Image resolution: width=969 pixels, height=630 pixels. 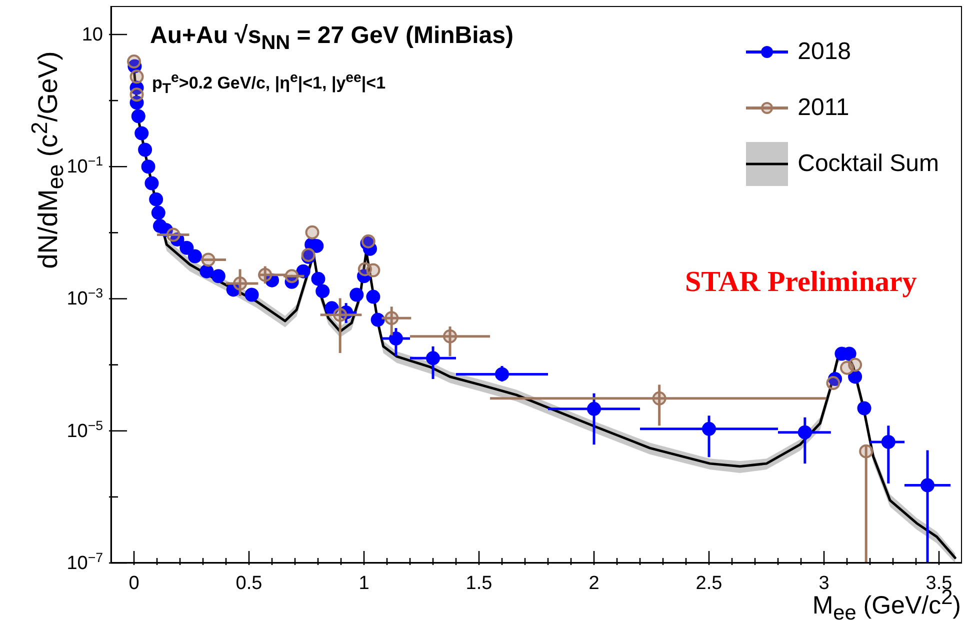 What do you see at coordinates (709, 583) in the screenshot?
I see `x-tick-label: 2.5` at bounding box center [709, 583].